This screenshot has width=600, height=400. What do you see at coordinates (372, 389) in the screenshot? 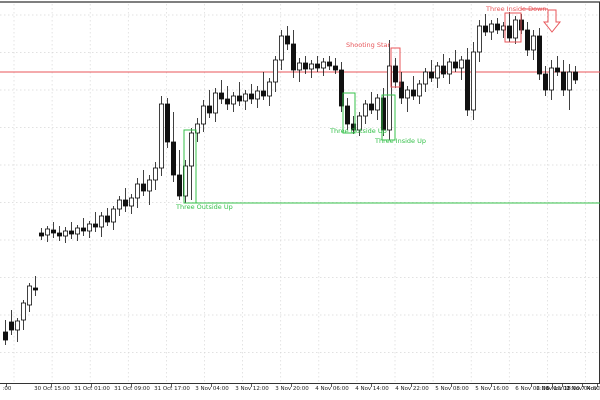
I see `x-axis-tick-label: 4 Nov 14:00` at bounding box center [372, 389].